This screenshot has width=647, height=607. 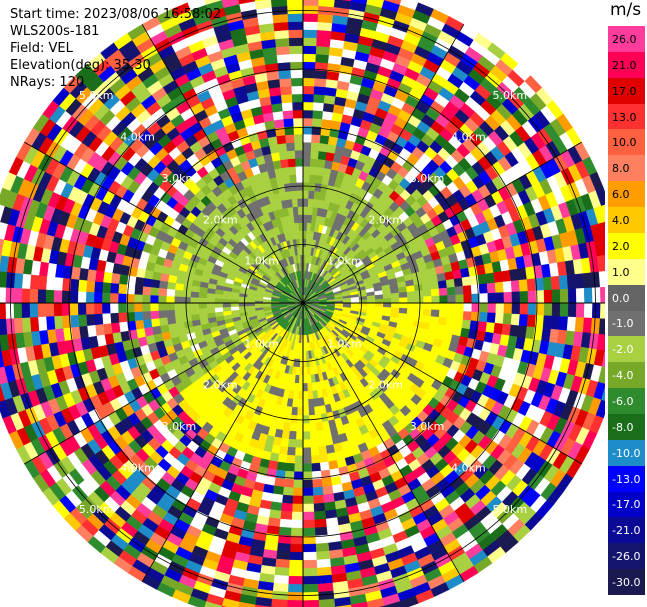 What do you see at coordinates (623, 324) in the screenshot?
I see `colorbar-tick-label: -1.0` at bounding box center [623, 324].